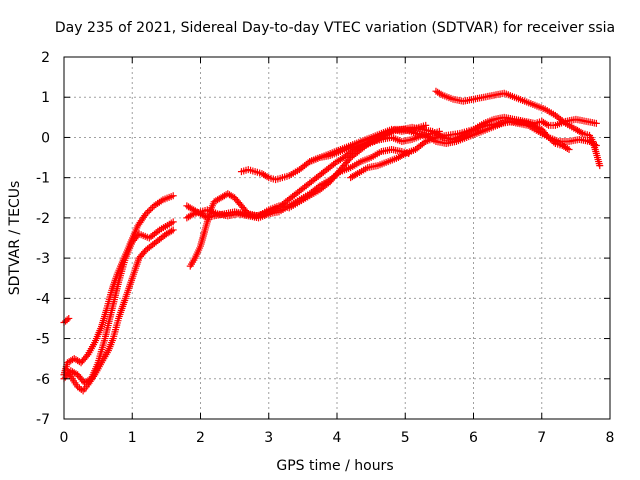 The height and width of the screenshot is (480, 640). What do you see at coordinates (334, 466) in the screenshot?
I see `x-axis-label: GPS time / hours` at bounding box center [334, 466].